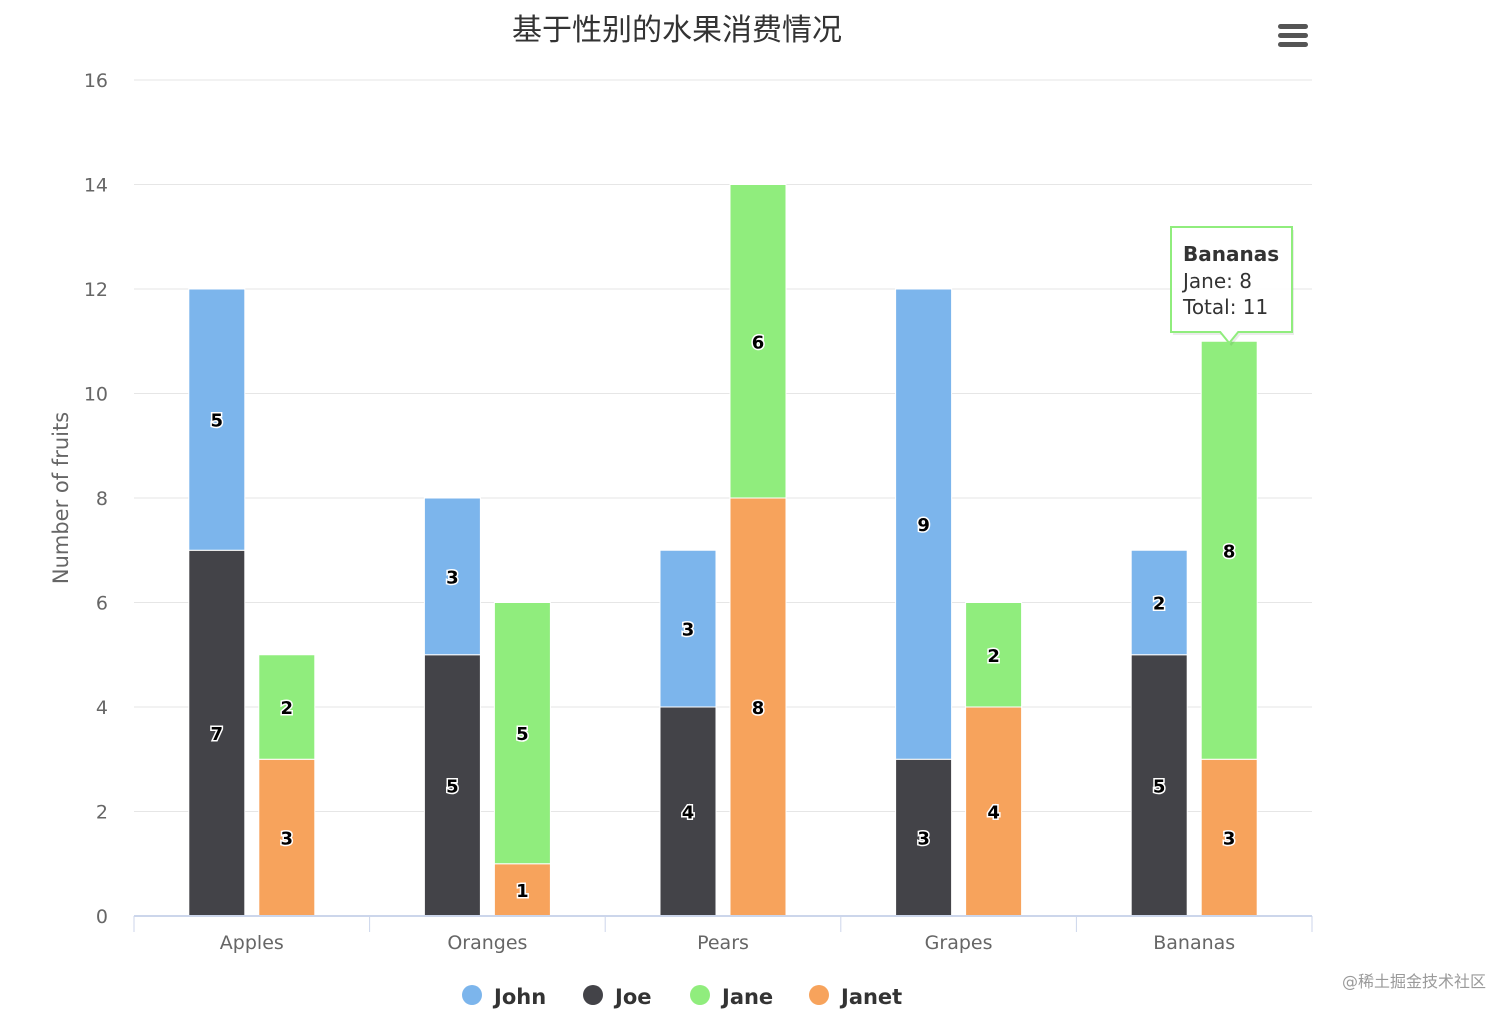  I want to click on bar-john-grapes, so click(924, 524).